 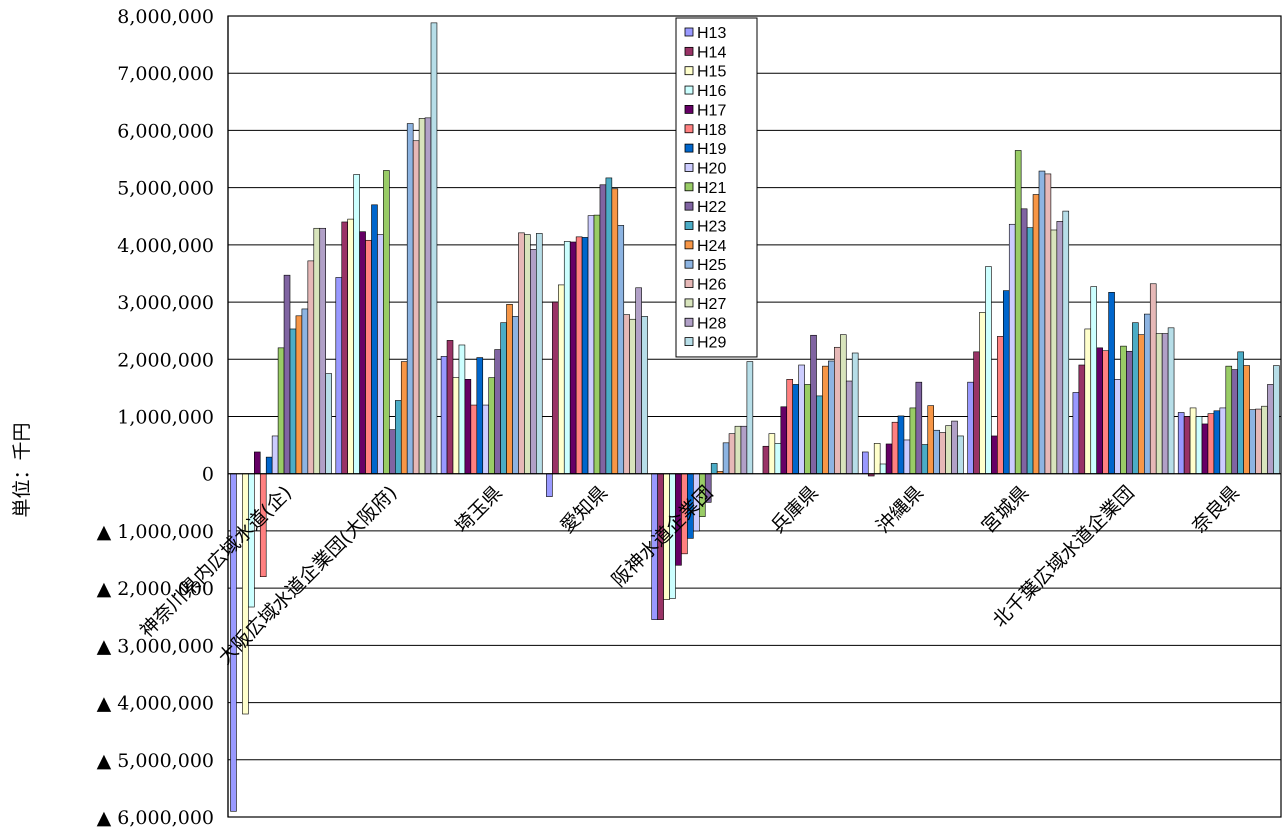 What do you see at coordinates (165, 246) in the screenshot?
I see `y-tick-label: 4,000,000` at bounding box center [165, 246].